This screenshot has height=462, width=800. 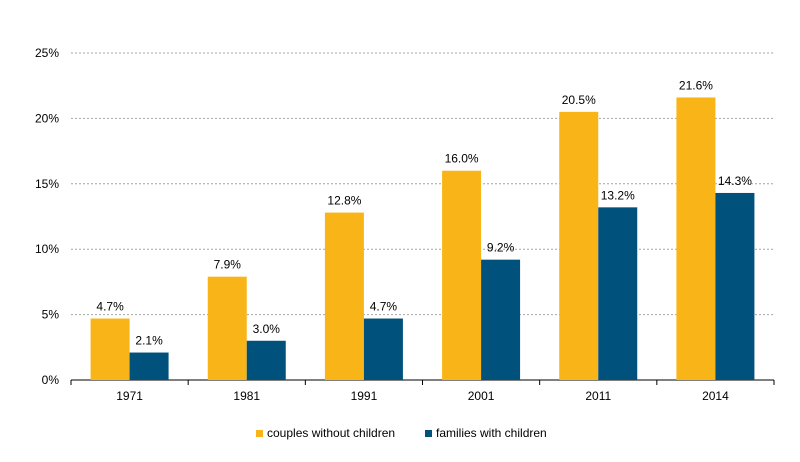 What do you see at coordinates (618, 195) in the screenshot?
I see `data-label: 13.2%` at bounding box center [618, 195].